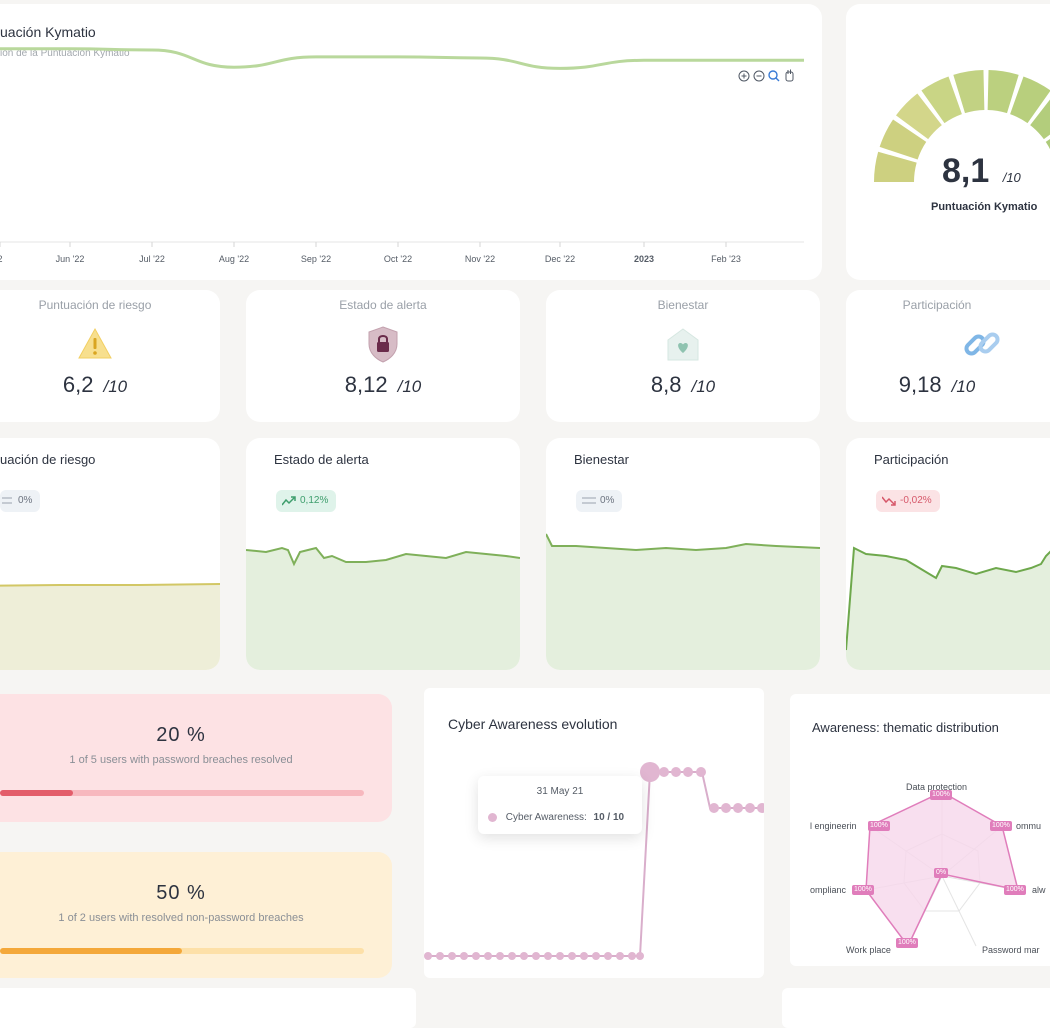 The image size is (1050, 1028). What do you see at coordinates (889, 501) in the screenshot?
I see `trend-down-icon` at bounding box center [889, 501].